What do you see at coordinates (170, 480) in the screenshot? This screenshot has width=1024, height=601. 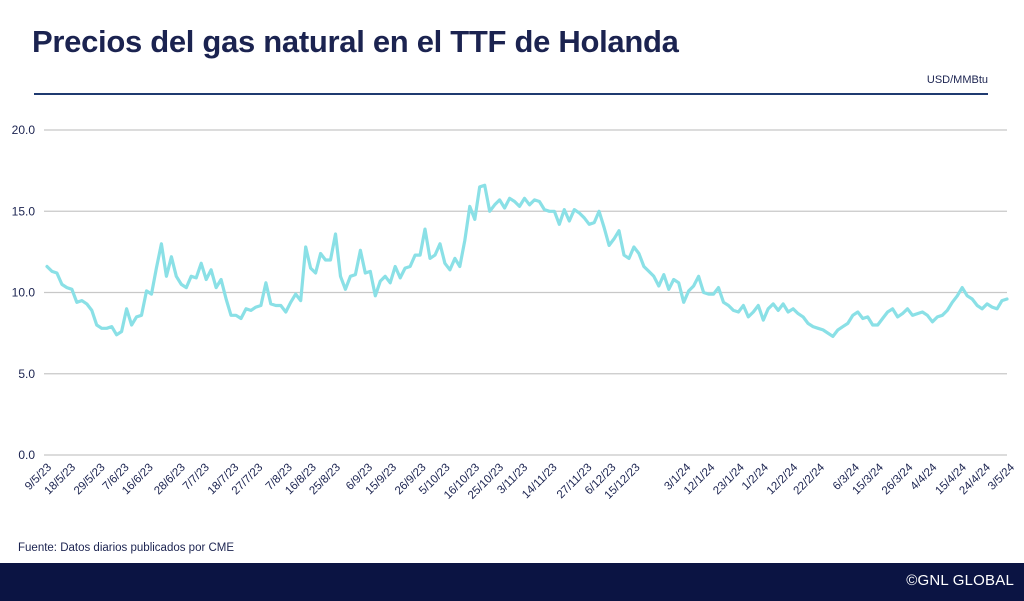 I see `x-tick-label: 28/6/23` at bounding box center [170, 480].